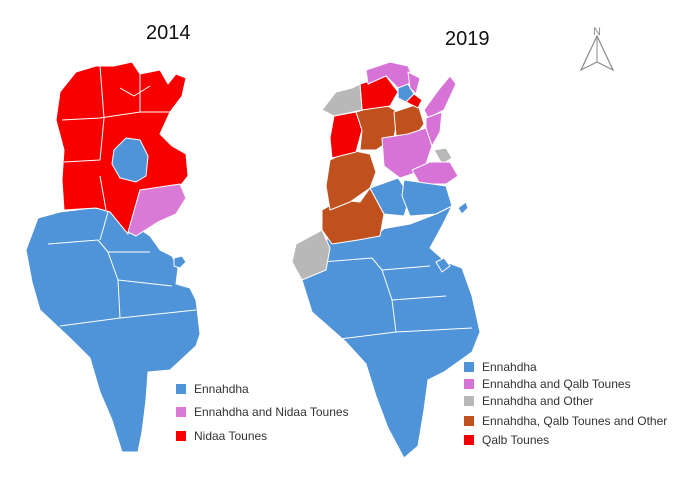 The image size is (699, 487). What do you see at coordinates (440, 97) in the screenshot?
I see `region-2019-capbon` at bounding box center [440, 97].